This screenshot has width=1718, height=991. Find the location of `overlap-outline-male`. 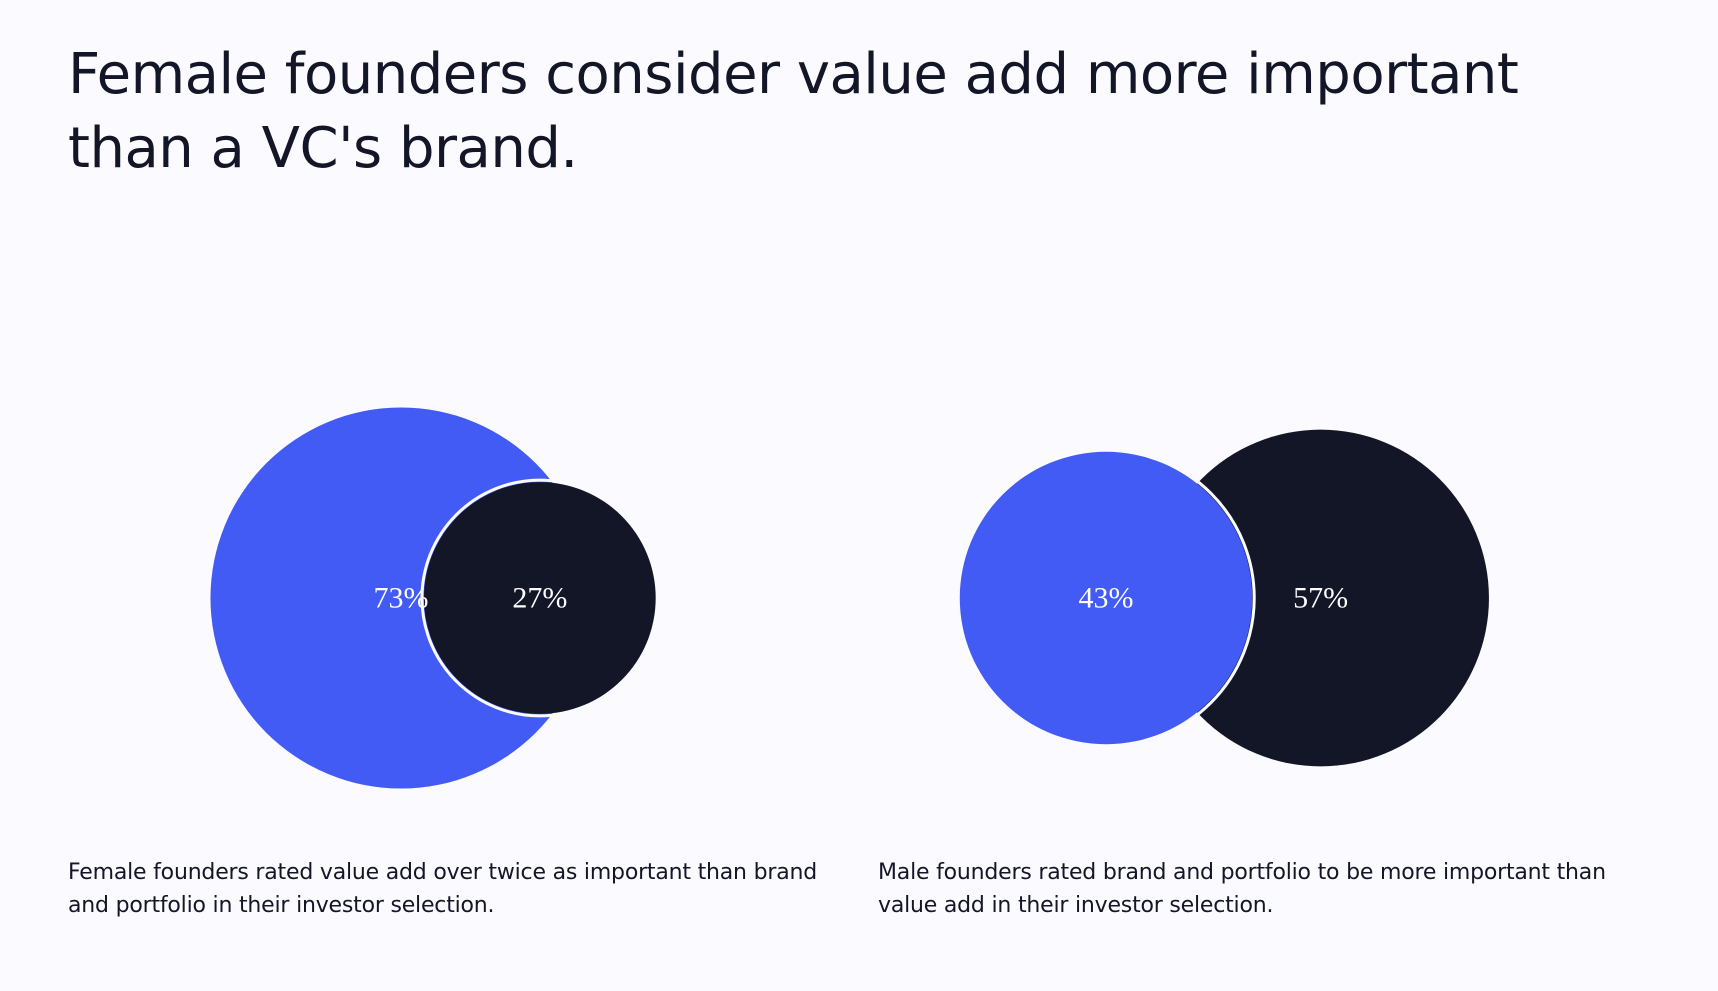

overlap-outline-male is located at coordinates (1106, 598).